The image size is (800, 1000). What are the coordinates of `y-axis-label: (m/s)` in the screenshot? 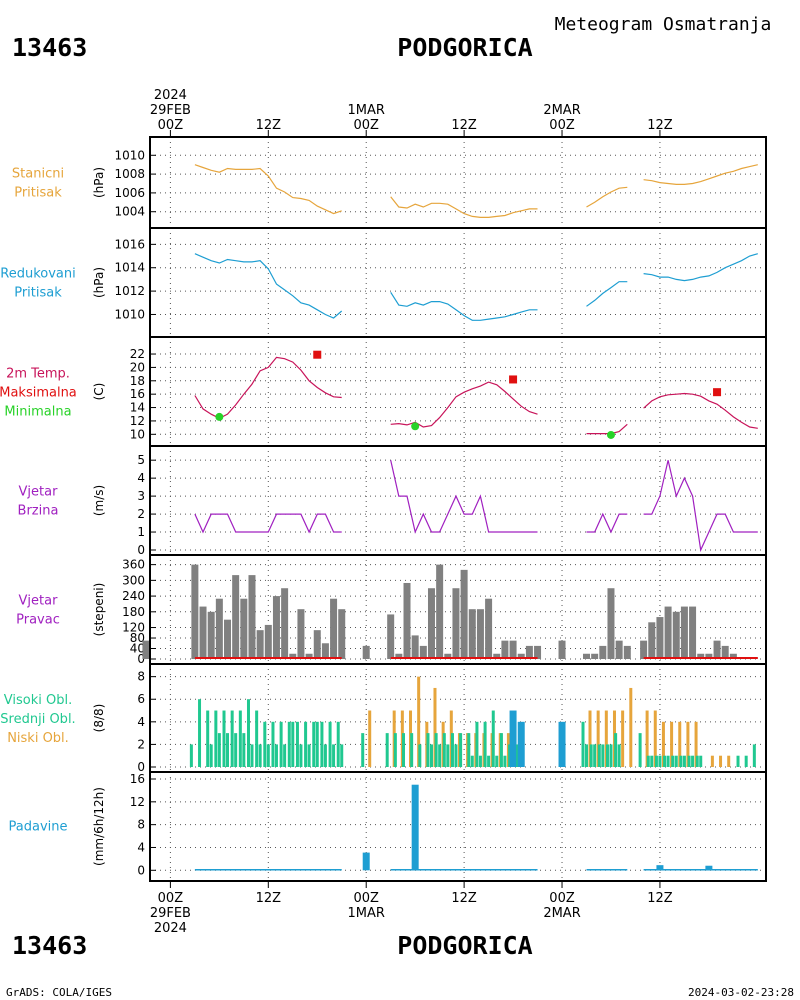 It's located at (99, 500).